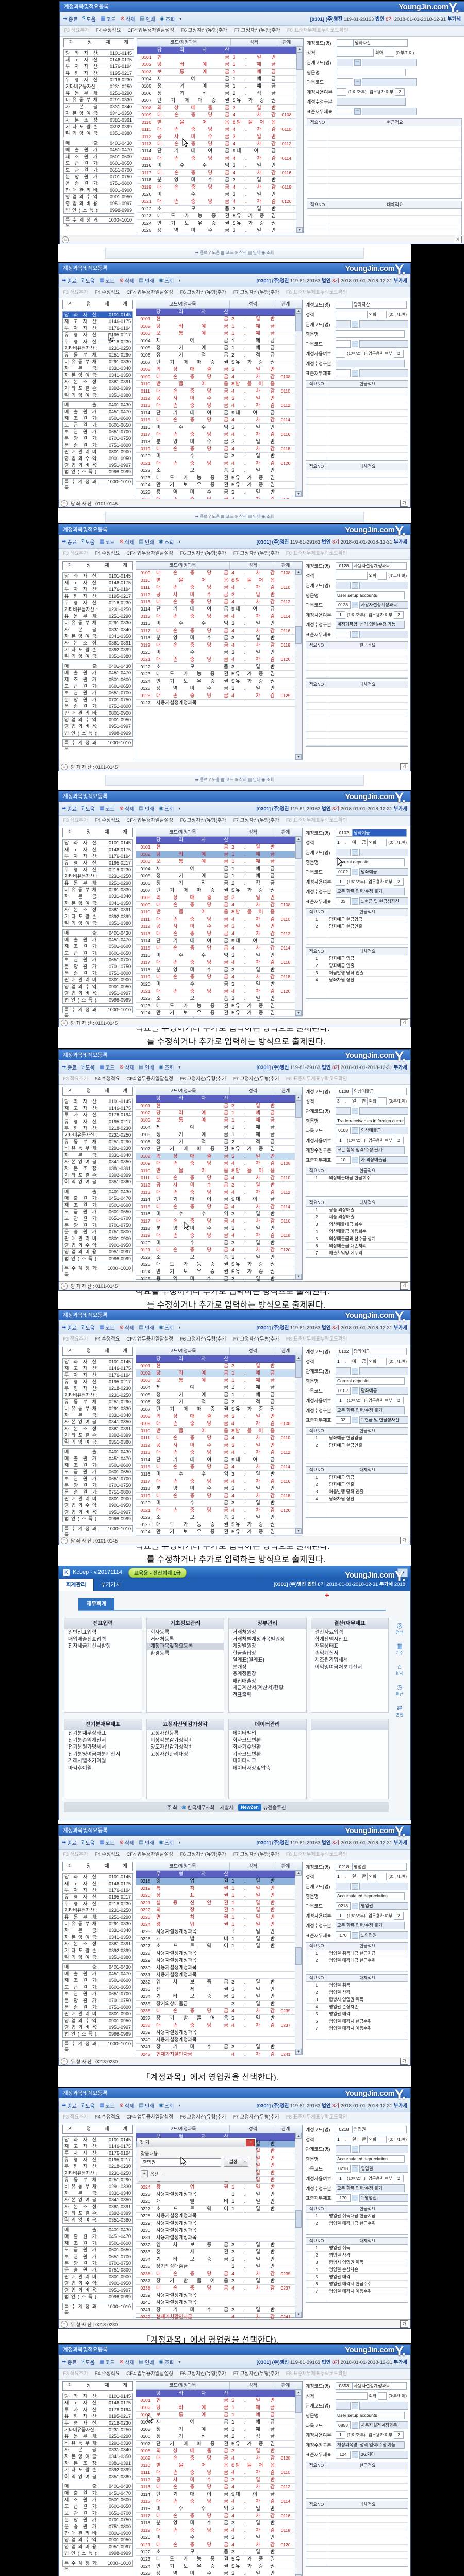  What do you see at coordinates (97, 993) in the screenshot?
I see `account-system-item: 영 업 외 비 용 : 0951-0997` at bounding box center [97, 993].